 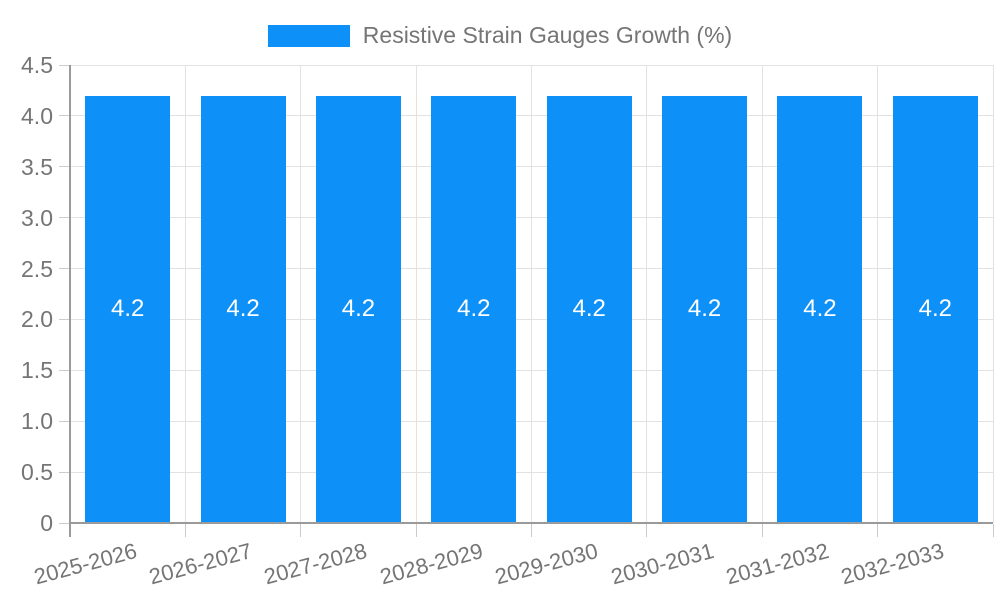 I want to click on legend-swatch, so click(x=308, y=35).